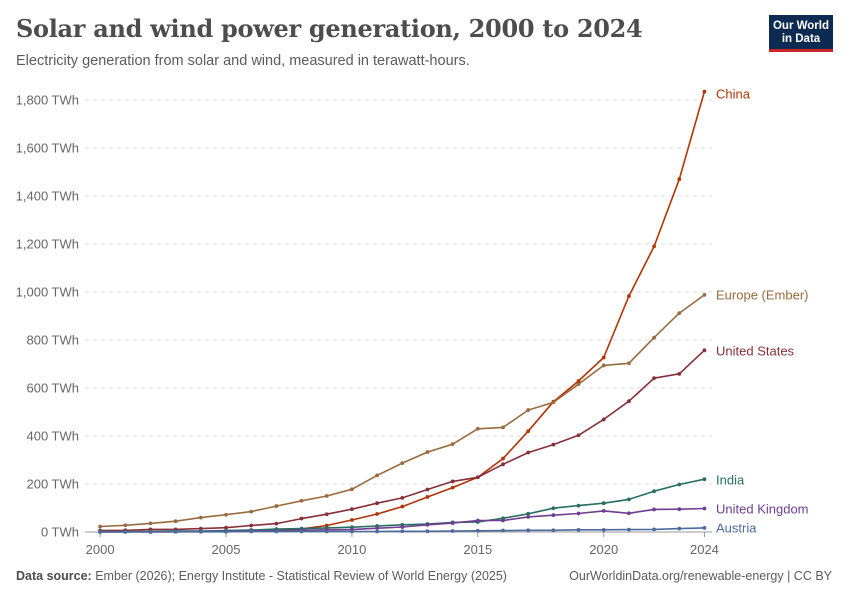 Image resolution: width=850 pixels, height=600 pixels. I want to click on series-label: United States, so click(755, 351).